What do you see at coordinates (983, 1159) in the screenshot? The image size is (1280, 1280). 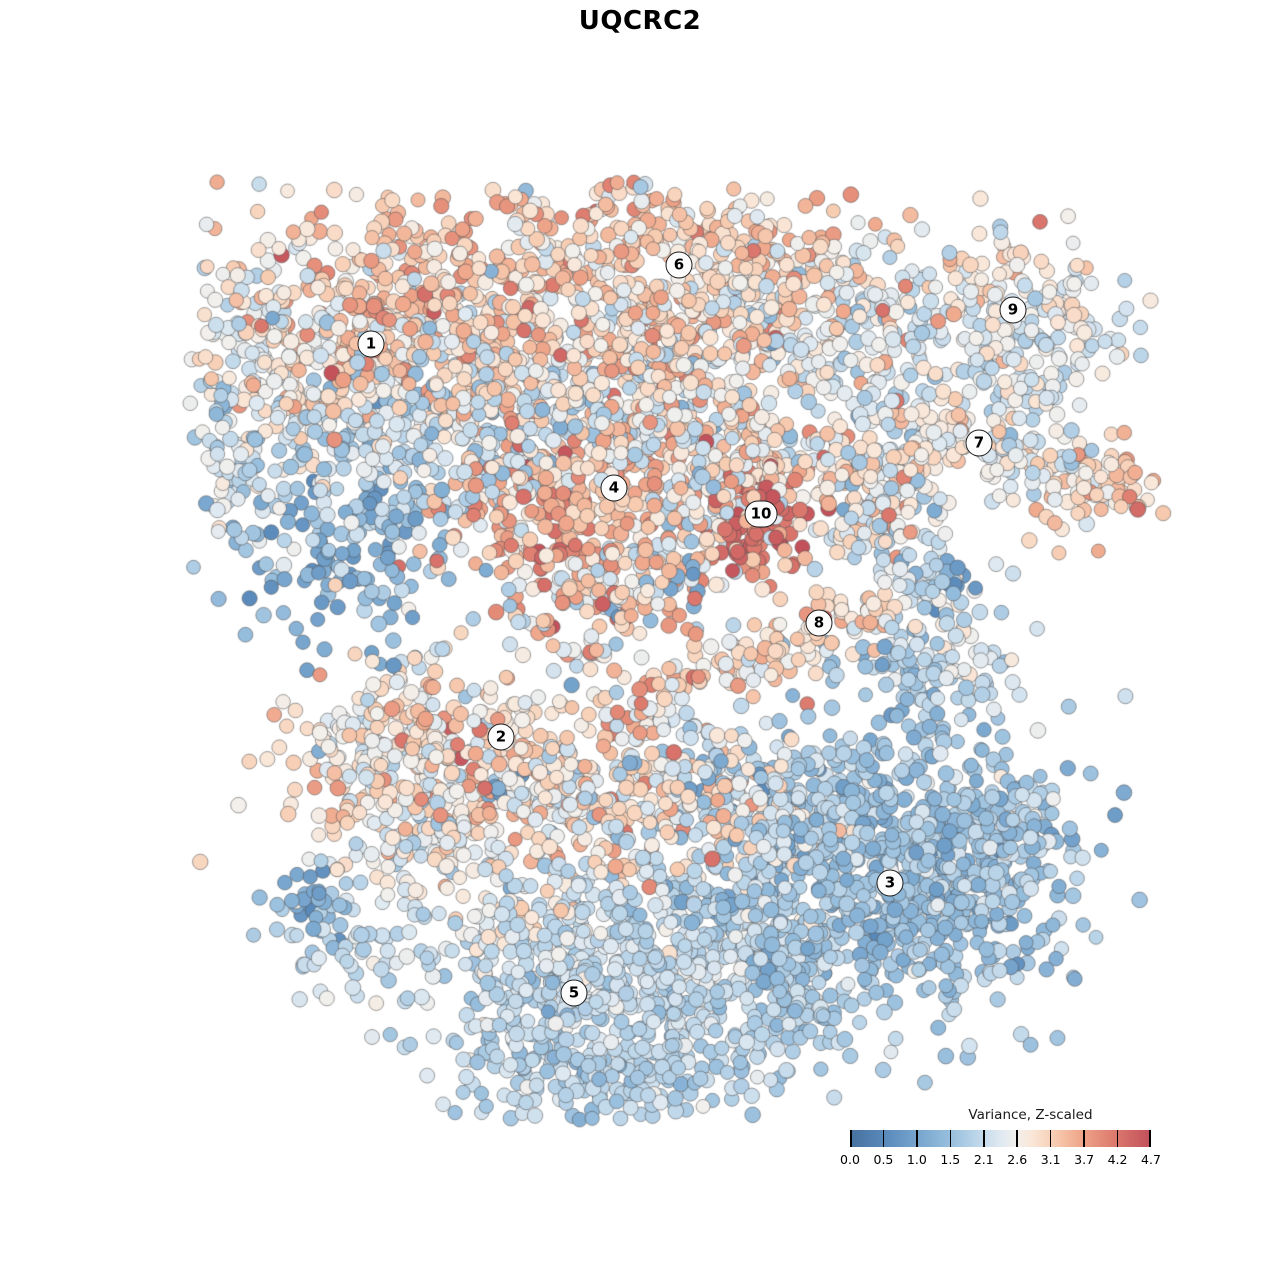 I see `legend-tick-label: 2.1` at bounding box center [983, 1159].